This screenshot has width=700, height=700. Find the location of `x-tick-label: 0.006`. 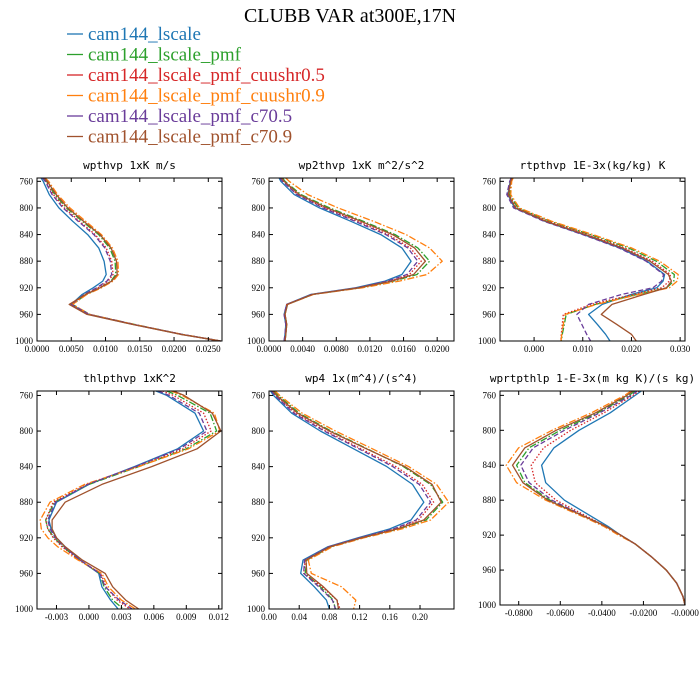

x-tick-label: 0.006 is located at coordinates (154, 617).